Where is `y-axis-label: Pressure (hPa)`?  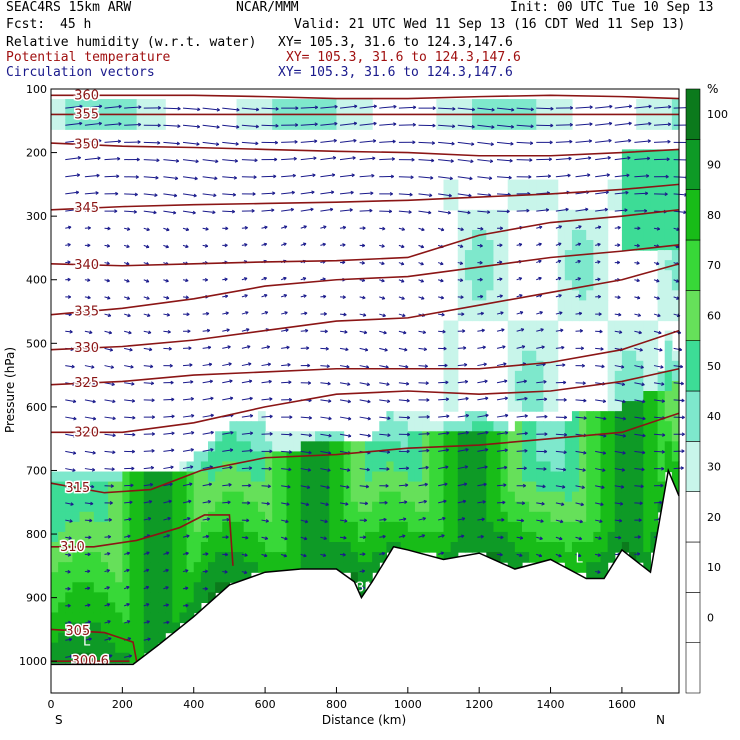
y-axis-label: Pressure (hPa) is located at coordinates (10, 390).